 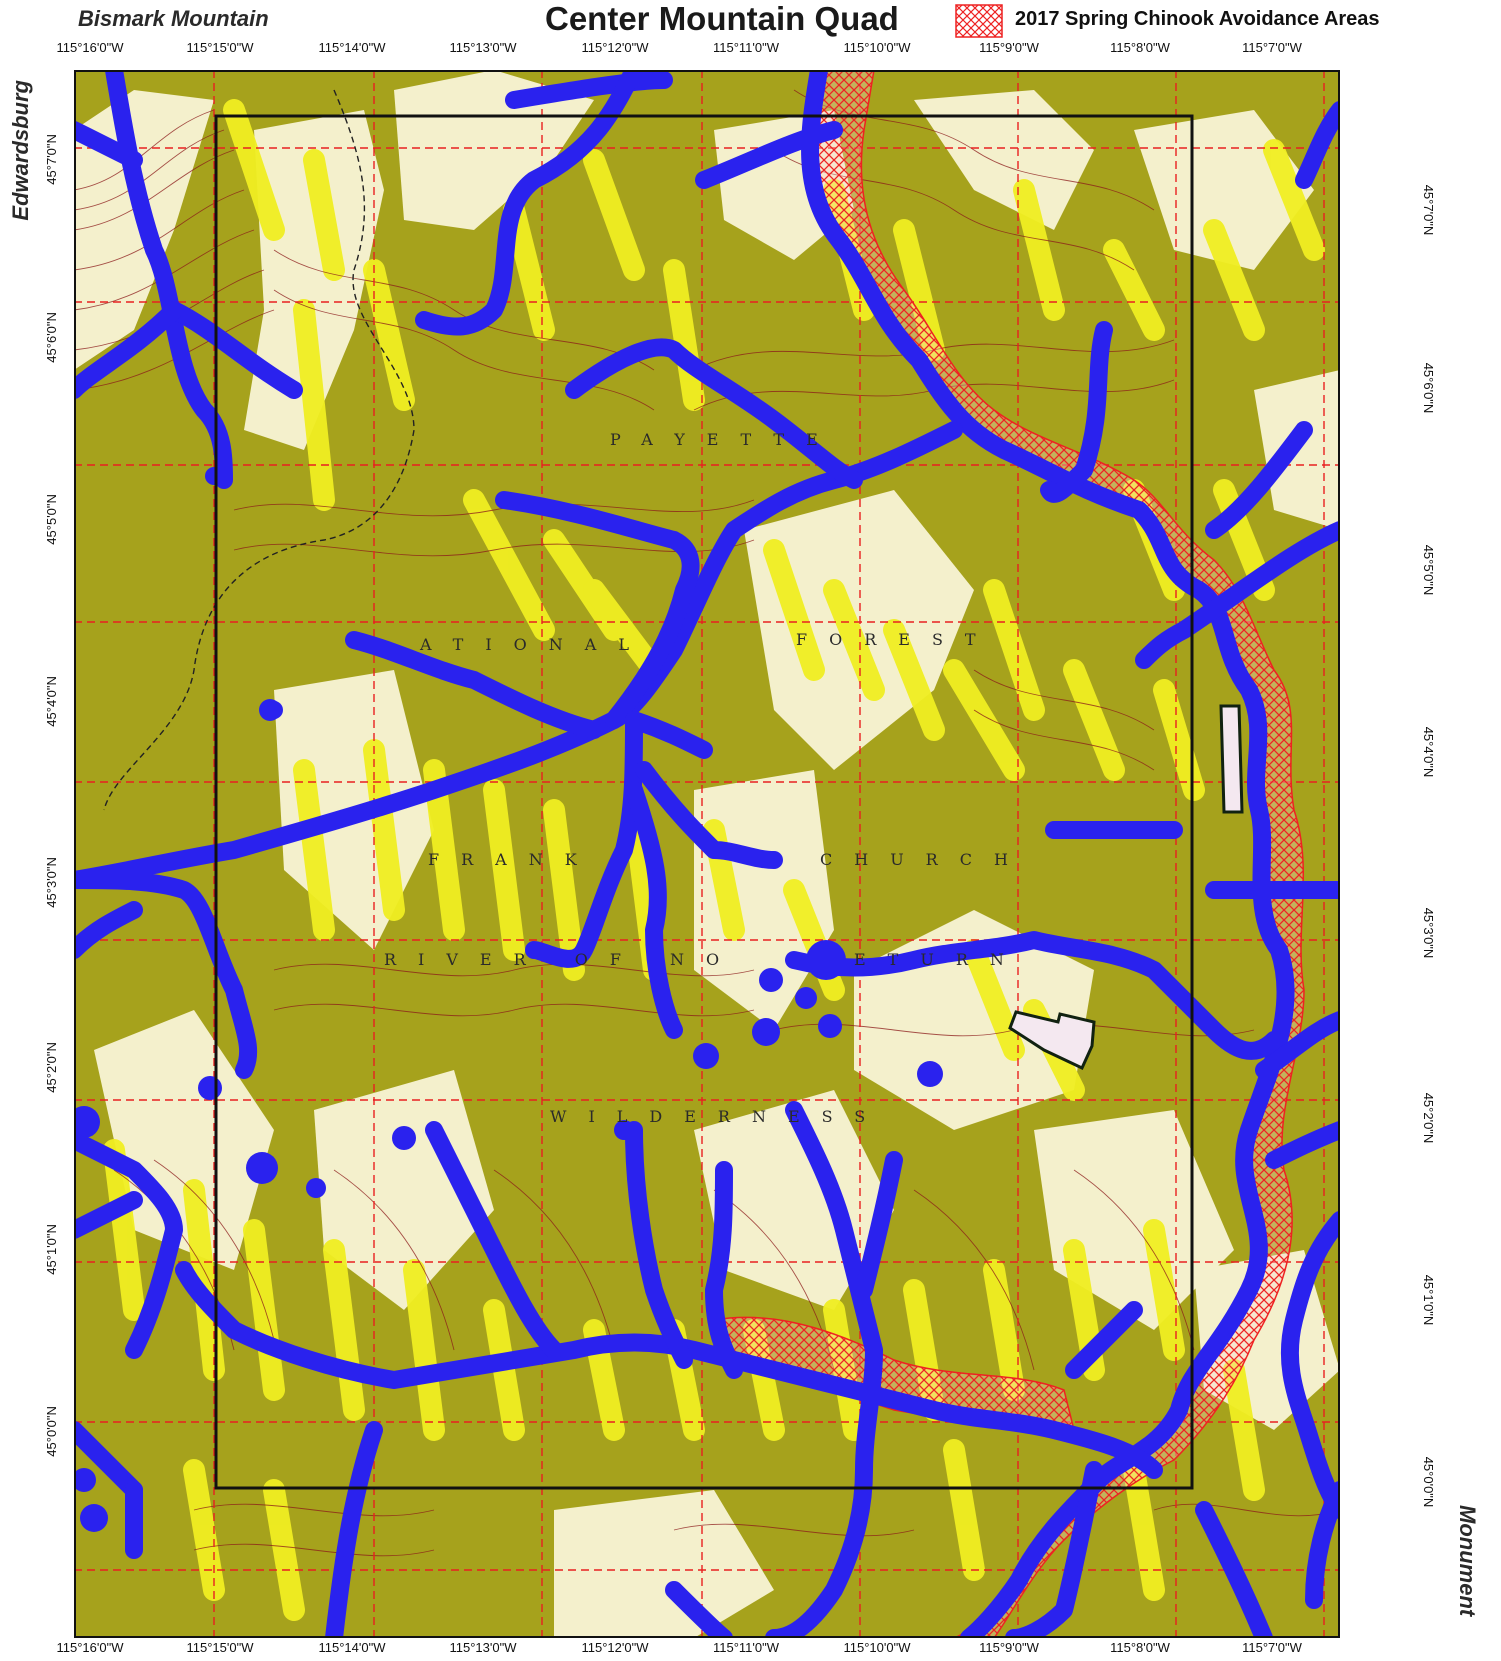 What do you see at coordinates (1428, 1300) in the screenshot?
I see `lat-tick-right: 45°1'0"N` at bounding box center [1428, 1300].